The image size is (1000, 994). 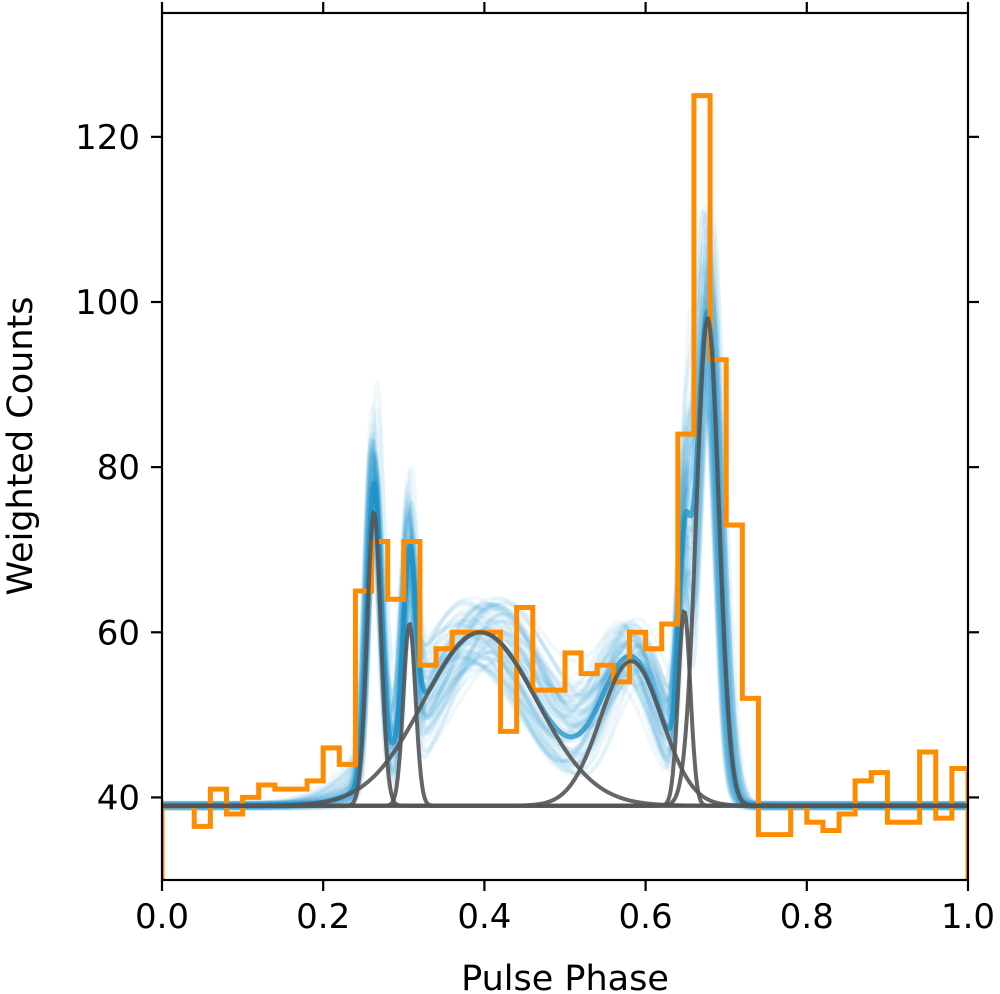 What do you see at coordinates (646, 917) in the screenshot?
I see `x-tick-label: 0.6` at bounding box center [646, 917].